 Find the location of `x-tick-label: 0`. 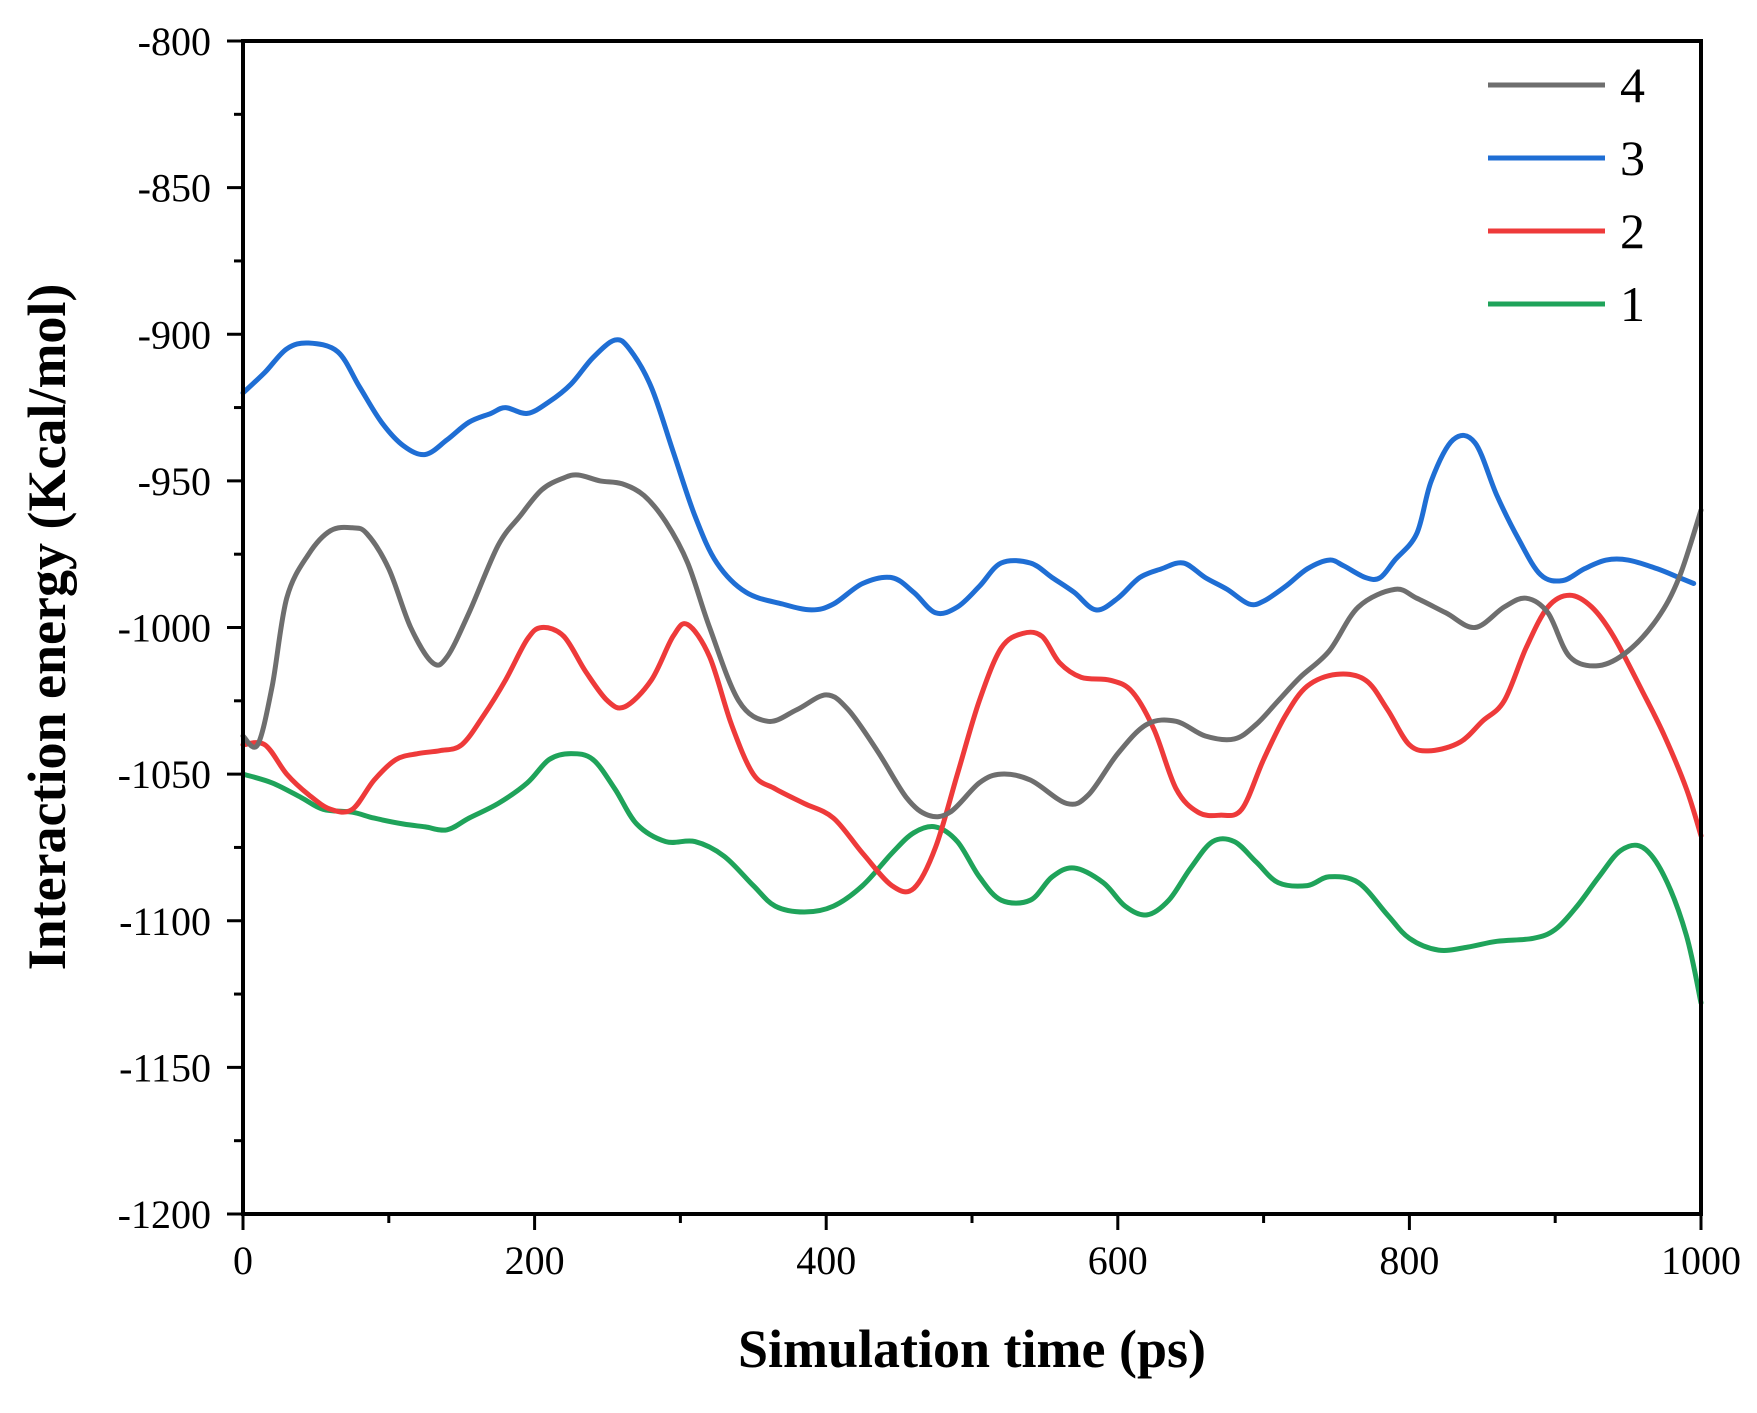

x-tick-label: 0 is located at coordinates (243, 1260).